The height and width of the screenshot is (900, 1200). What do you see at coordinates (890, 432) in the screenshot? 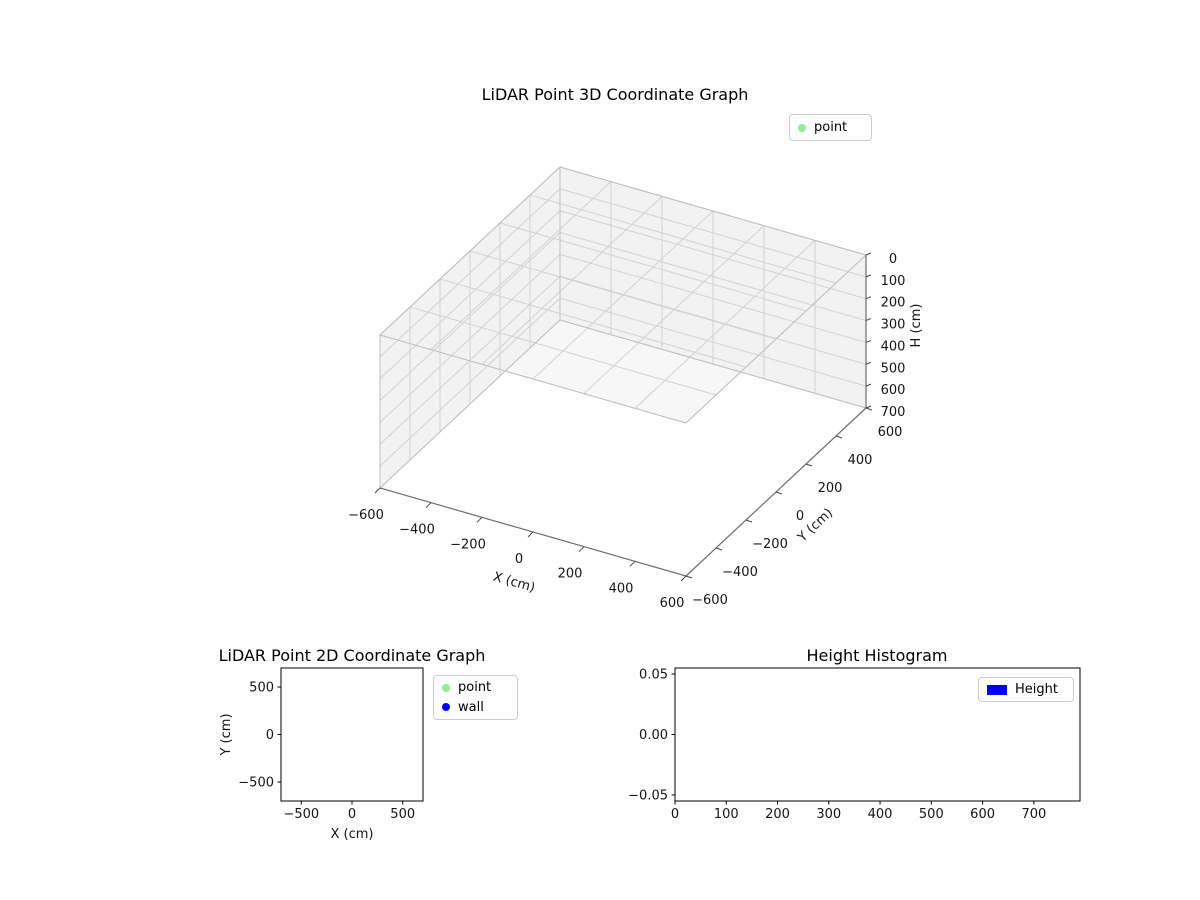
I see `y-tick-label: 600` at bounding box center [890, 432].